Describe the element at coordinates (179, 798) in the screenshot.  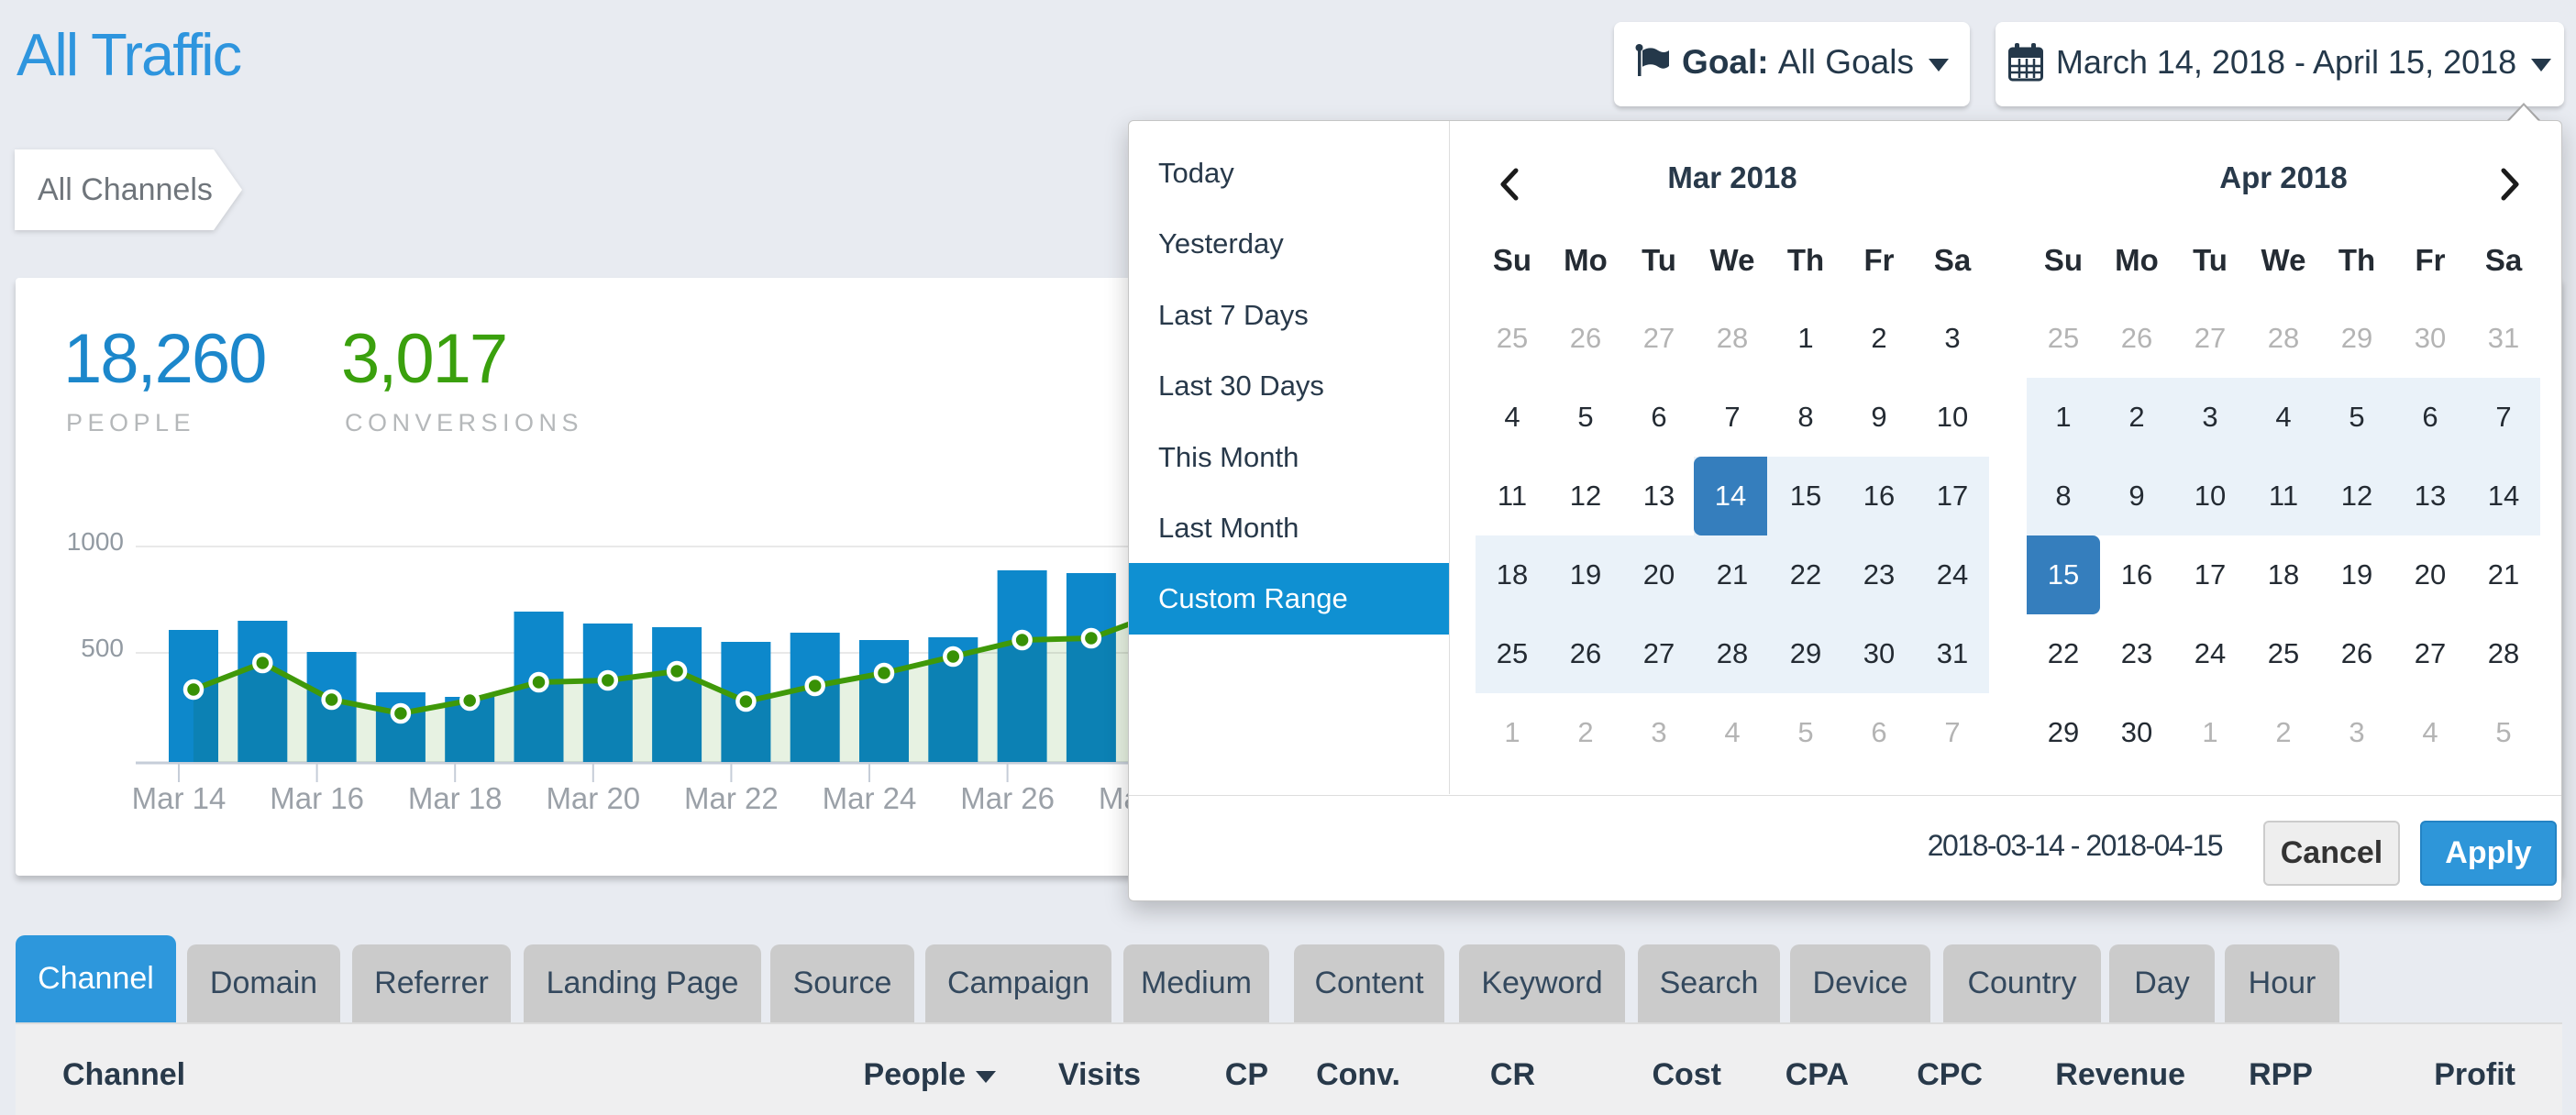
I see `svg-text: Mar 14` at that location.